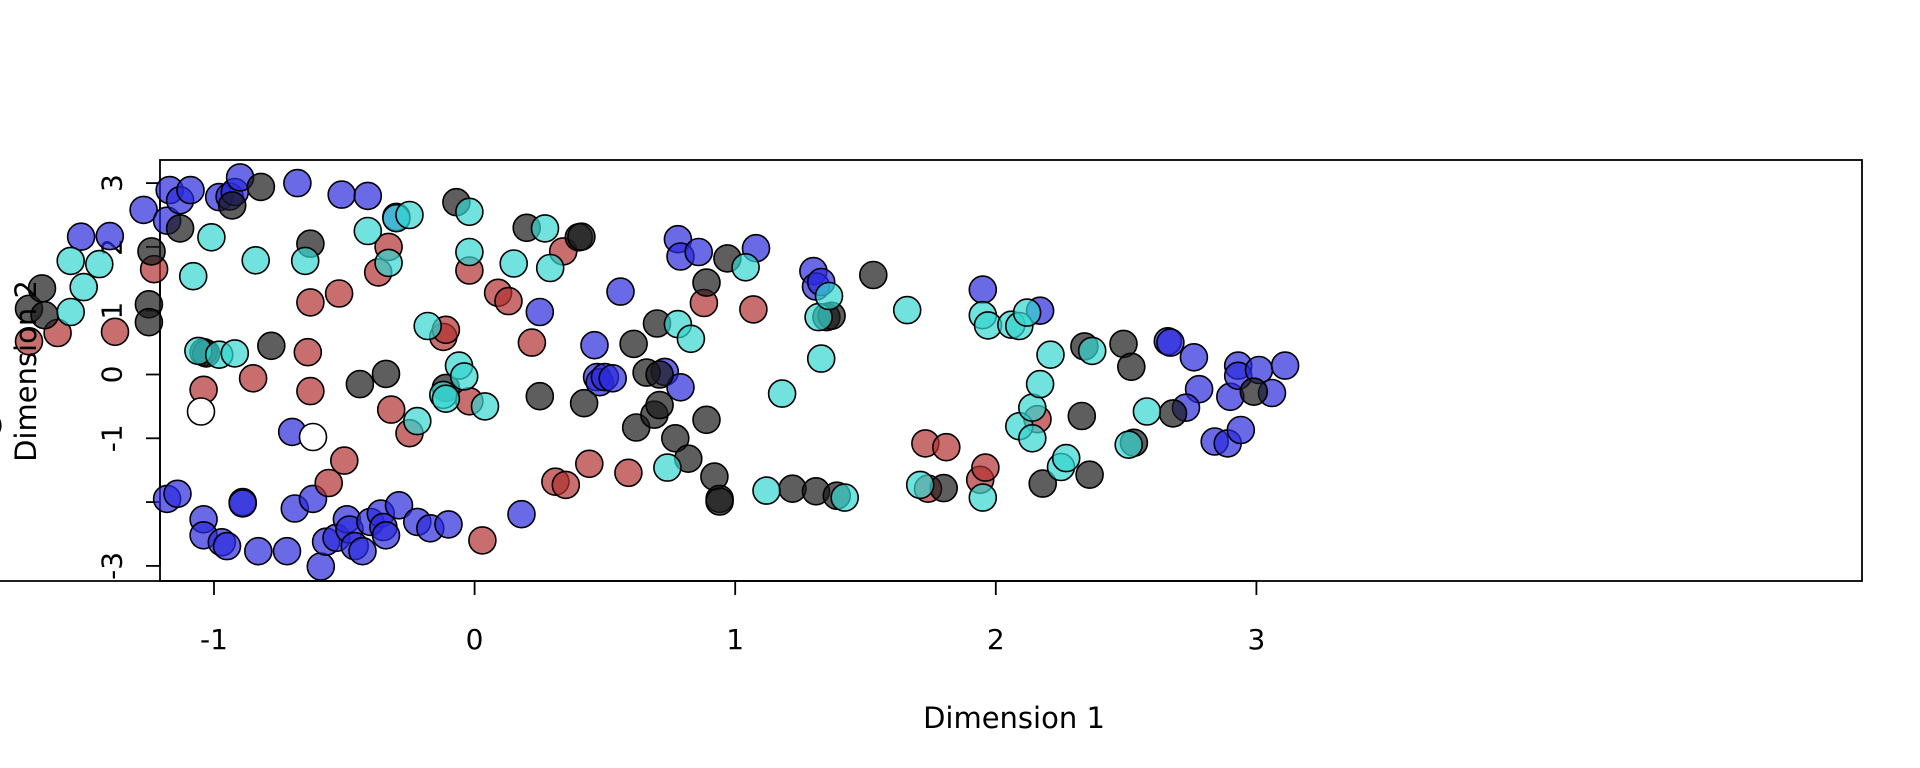 The width and height of the screenshot is (1920, 768). I want to click on x-axis-title: Dimension 1, so click(1014, 718).